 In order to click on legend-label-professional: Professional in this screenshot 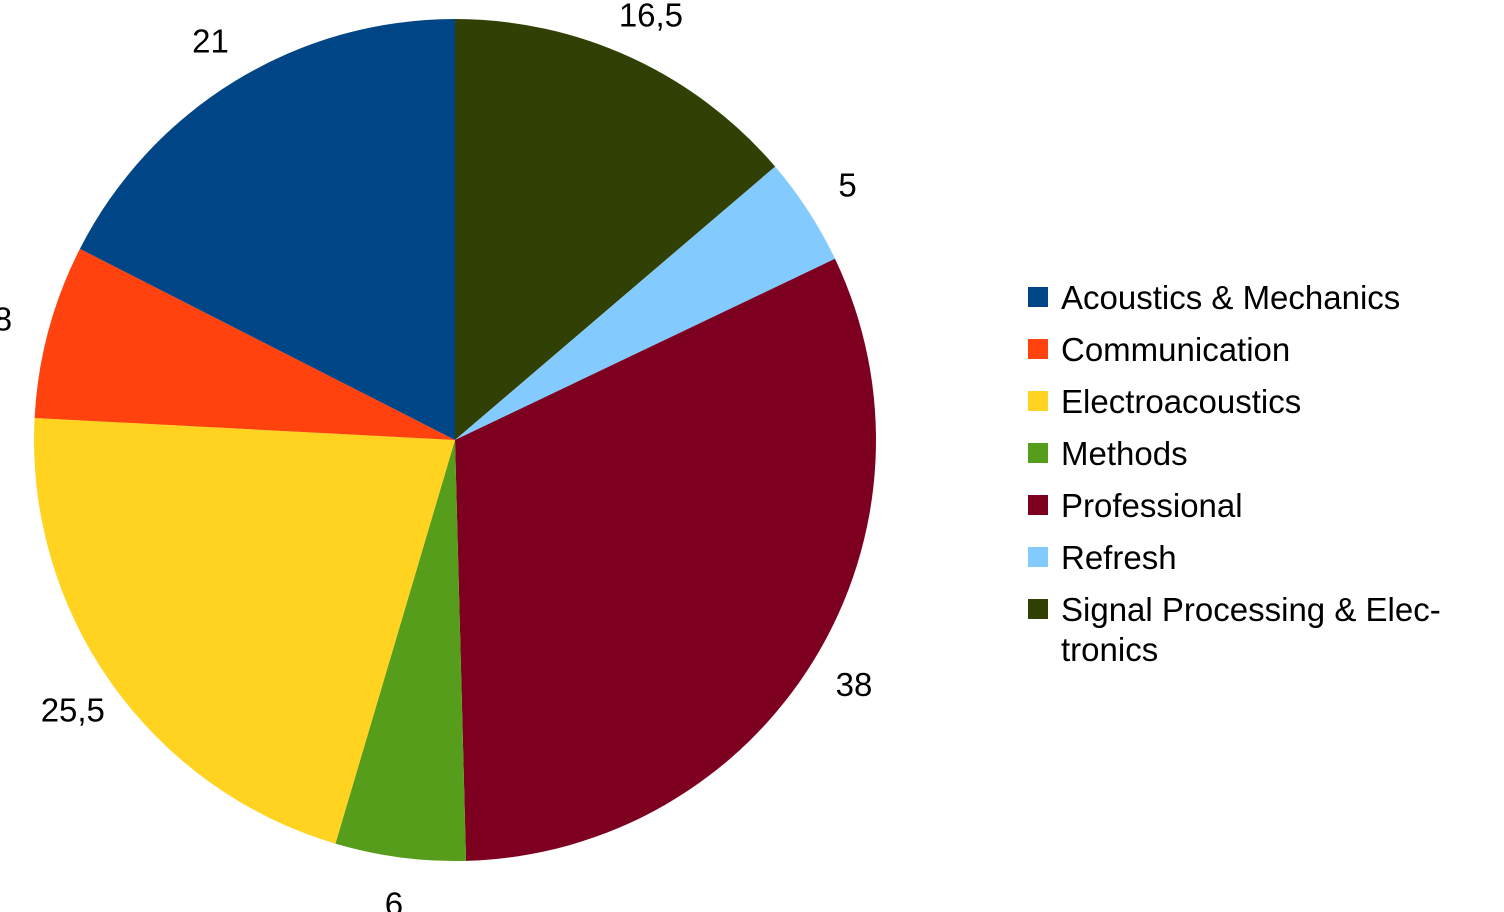, I will do `click(1152, 505)`.